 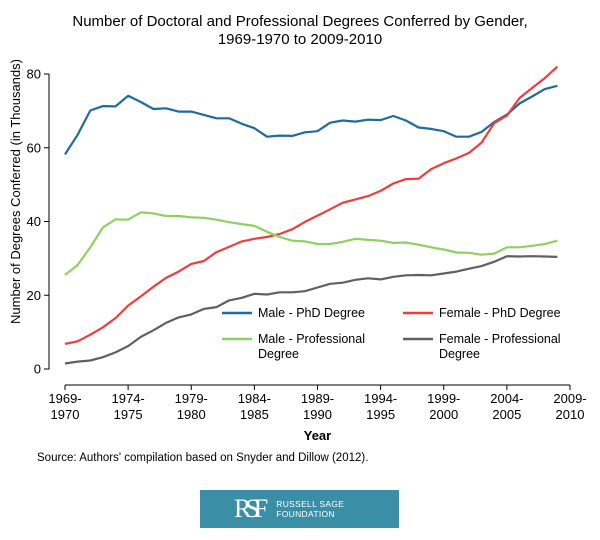 I want to click on x-tick-label-line1: 1979-, so click(x=191, y=398).